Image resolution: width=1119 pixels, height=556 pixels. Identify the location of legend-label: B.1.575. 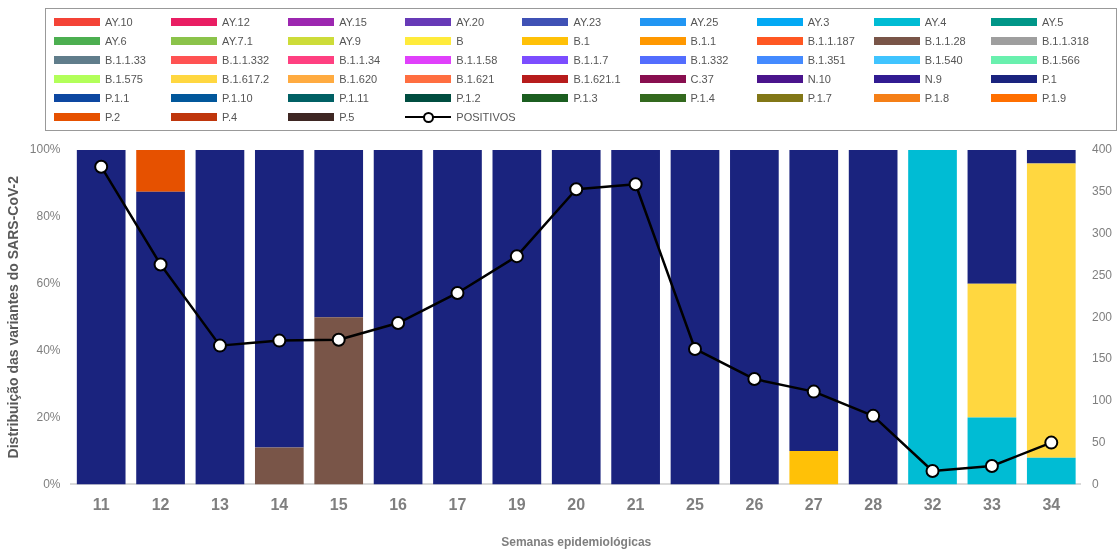
(124, 79).